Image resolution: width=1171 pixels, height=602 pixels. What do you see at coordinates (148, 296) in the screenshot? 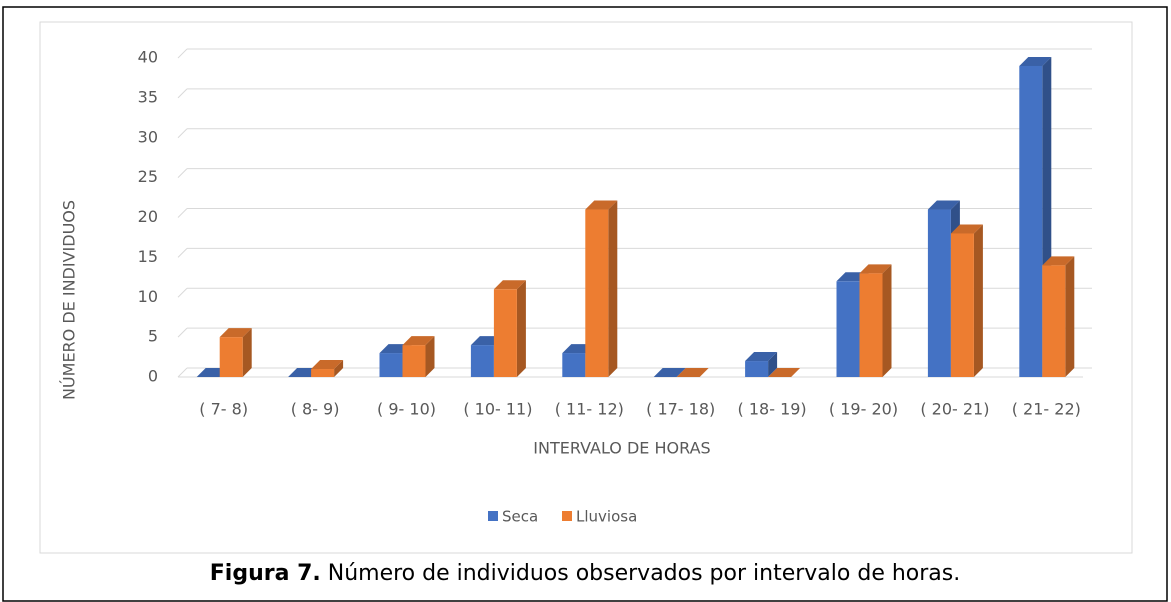
I see `y-tick-label: 10` at bounding box center [148, 296].